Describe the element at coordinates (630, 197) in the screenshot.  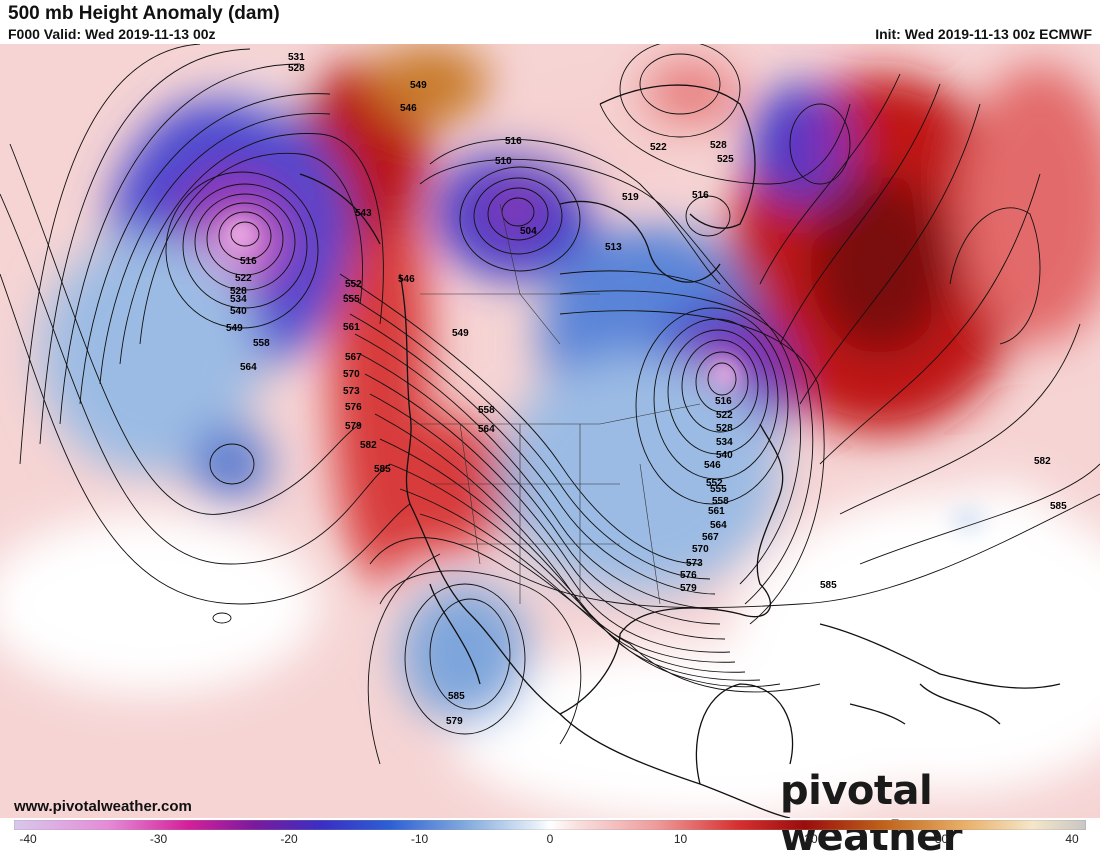
I see `contour-label: 519` at that location.